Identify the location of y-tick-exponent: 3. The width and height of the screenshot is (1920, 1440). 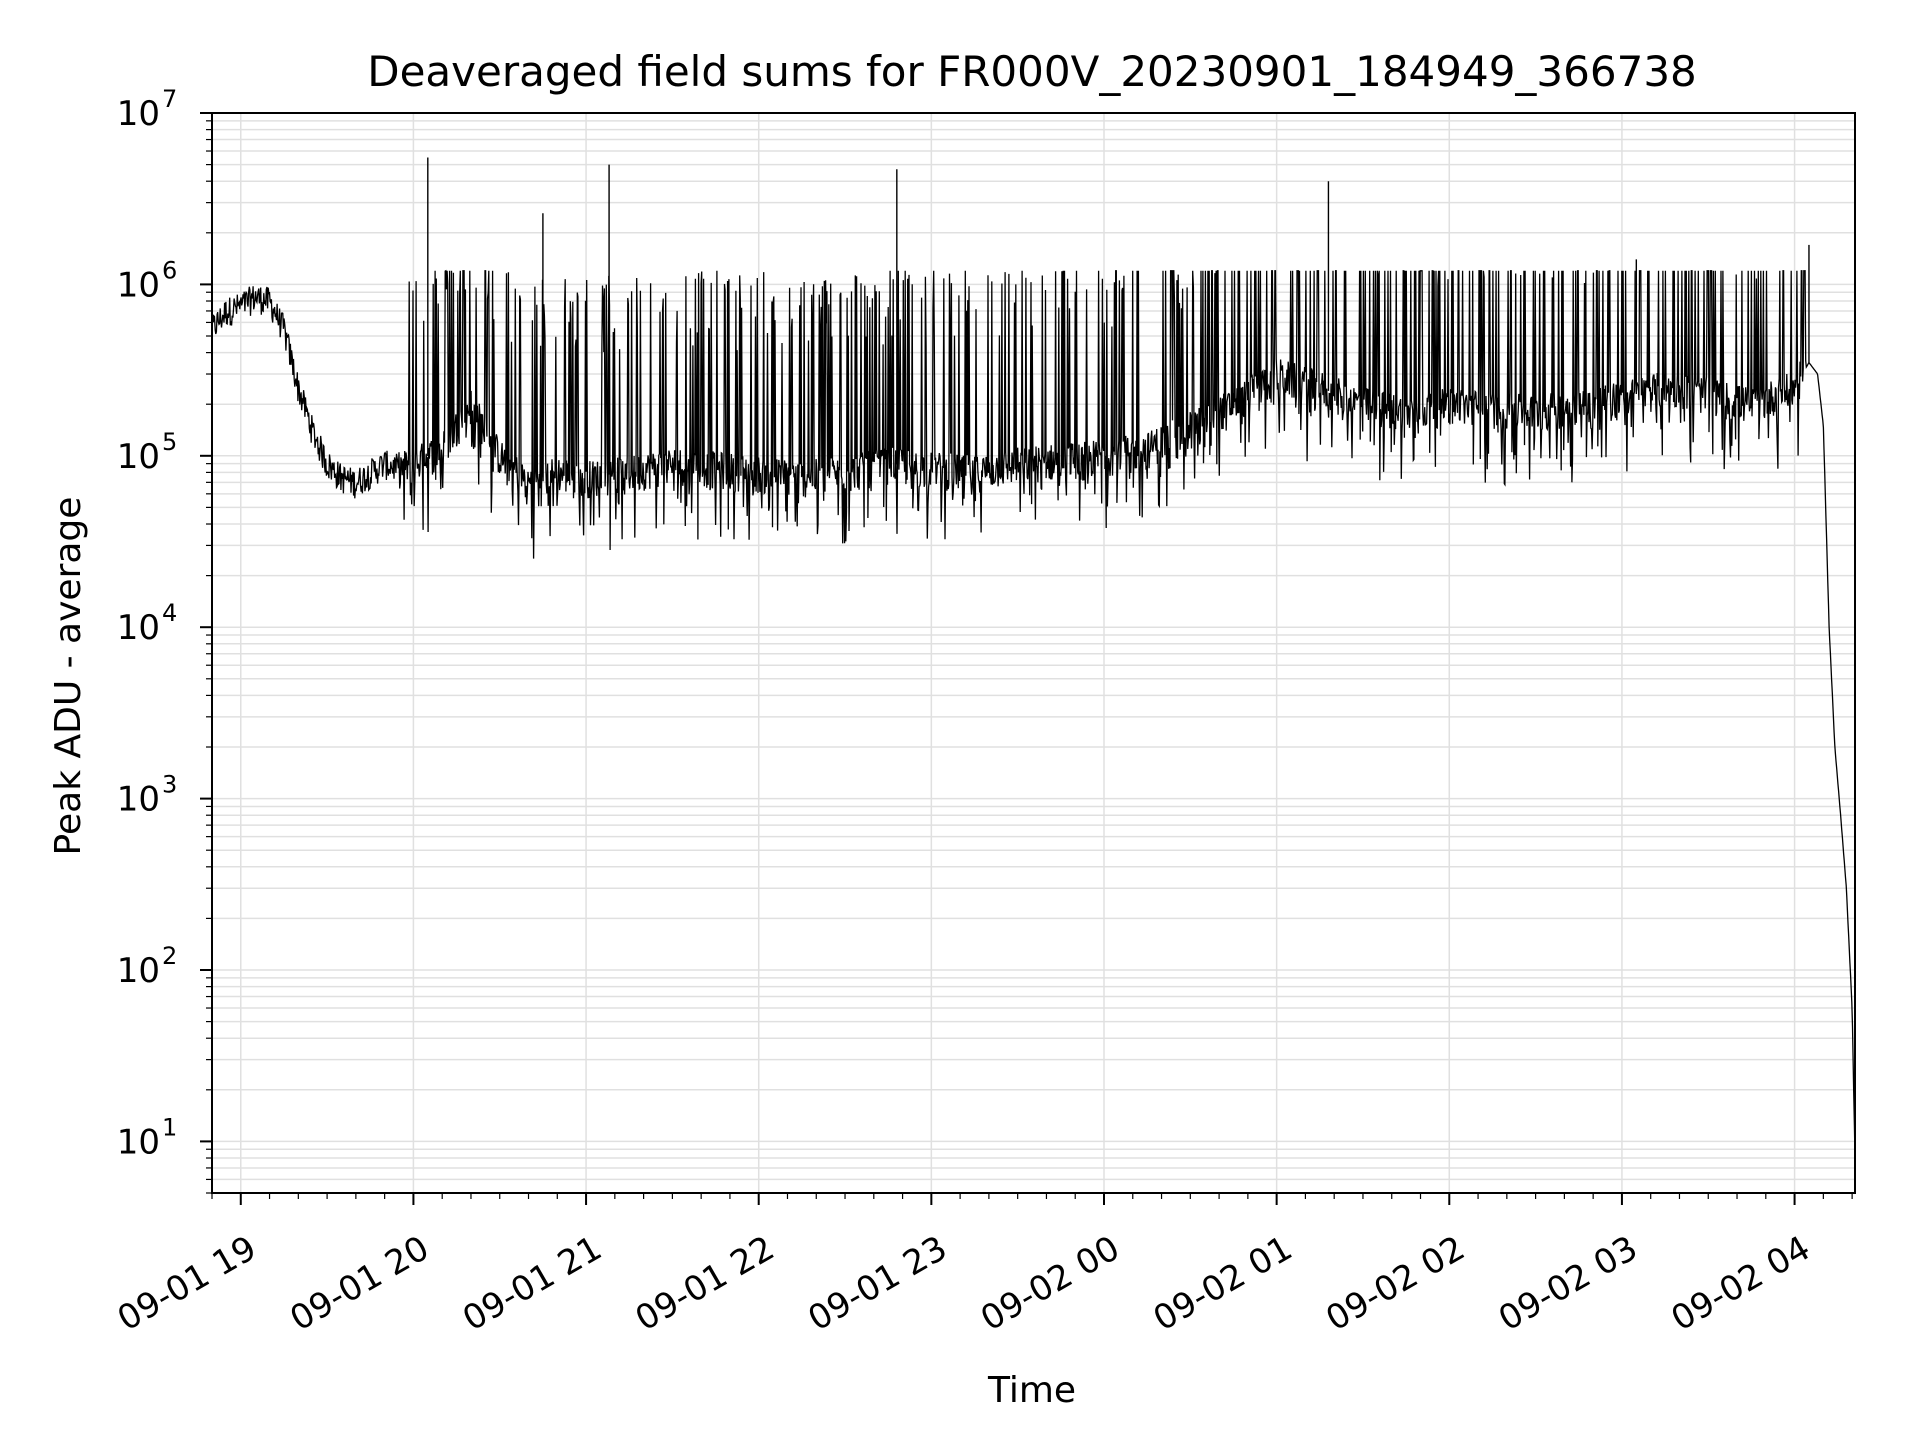
(169, 785).